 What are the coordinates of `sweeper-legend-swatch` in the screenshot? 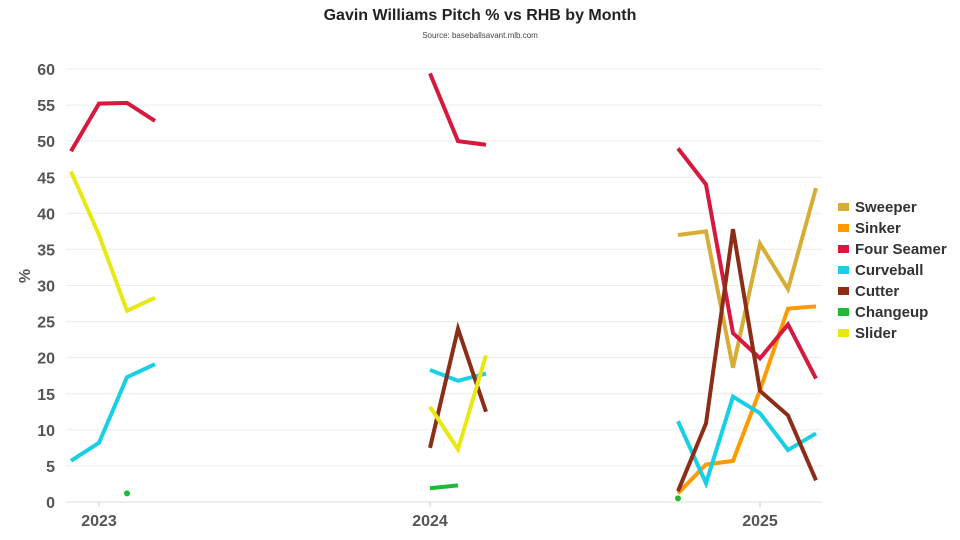 It's located at (843, 207).